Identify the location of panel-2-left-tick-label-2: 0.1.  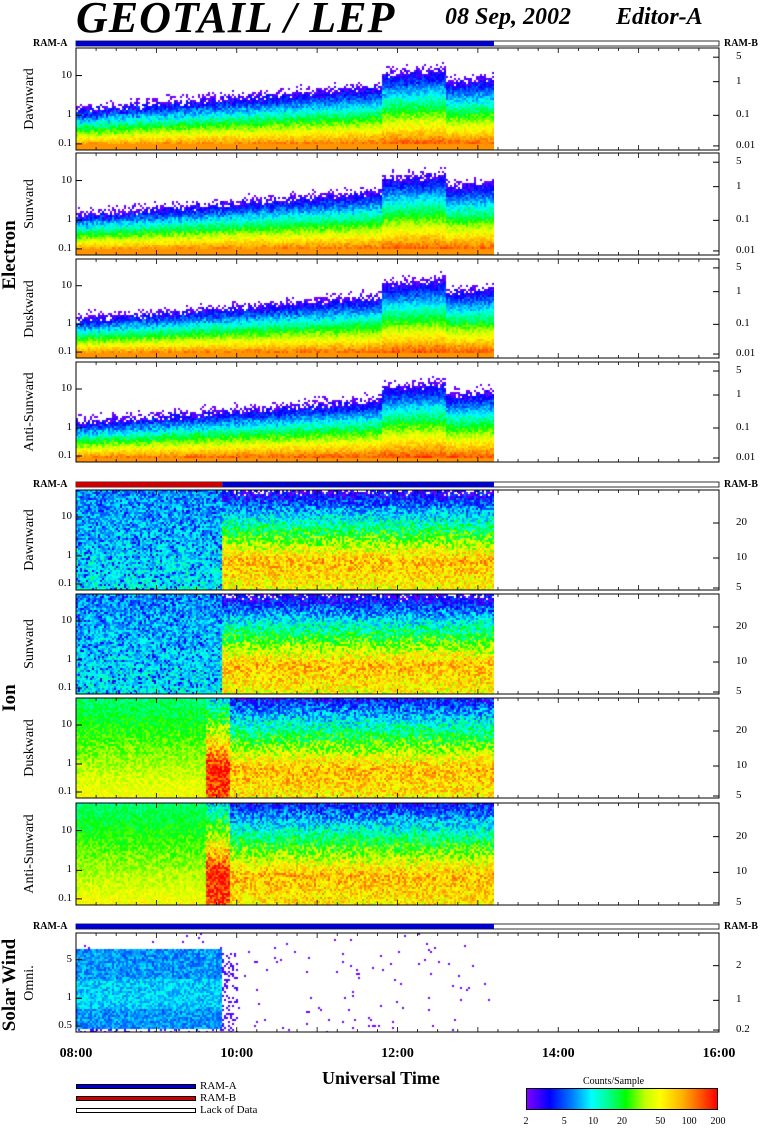
(65, 351).